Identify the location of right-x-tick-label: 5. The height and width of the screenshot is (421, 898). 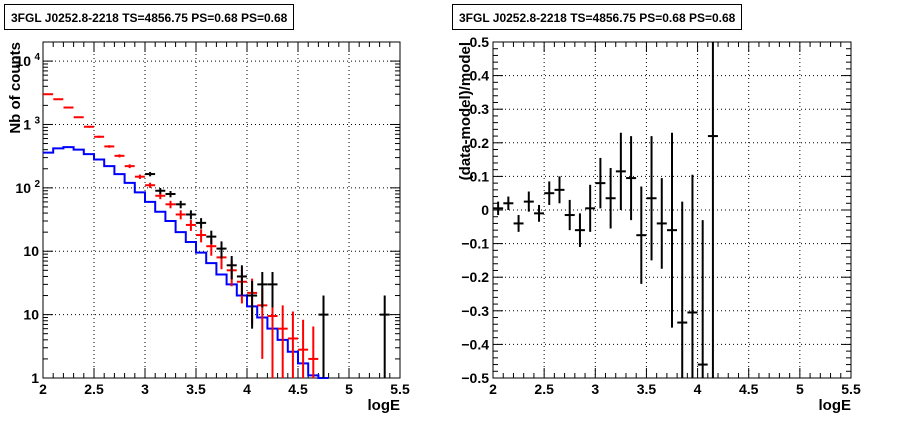
(800, 389).